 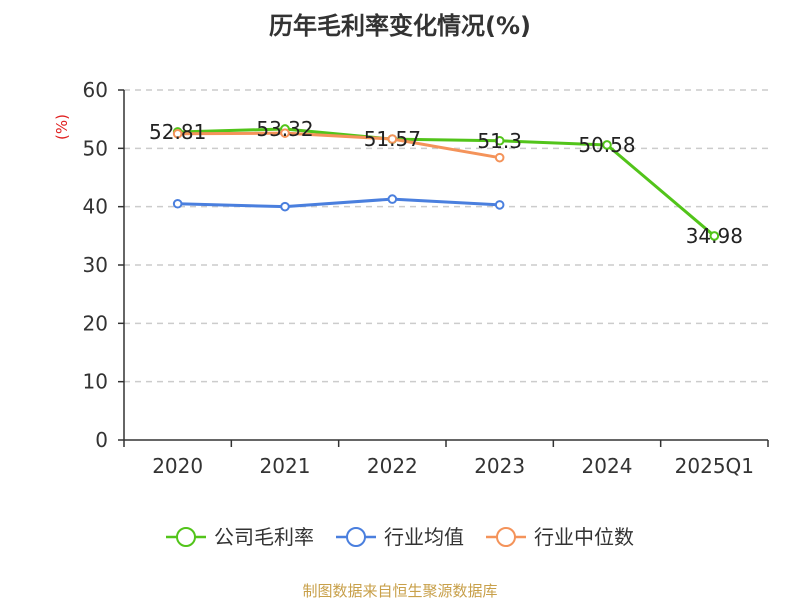 I want to click on y-tick-label: 20, so click(x=95, y=323).